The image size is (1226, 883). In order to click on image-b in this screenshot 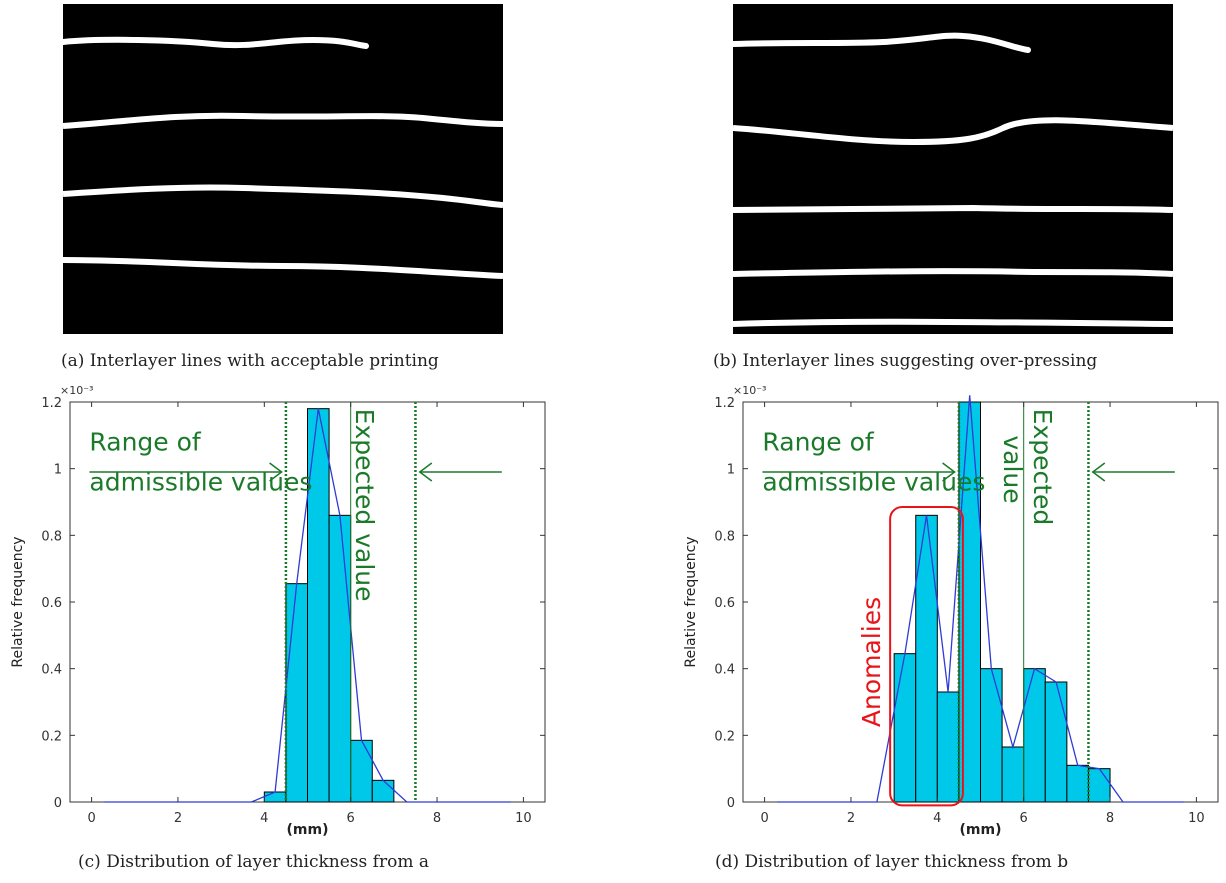, I will do `click(952, 169)`.